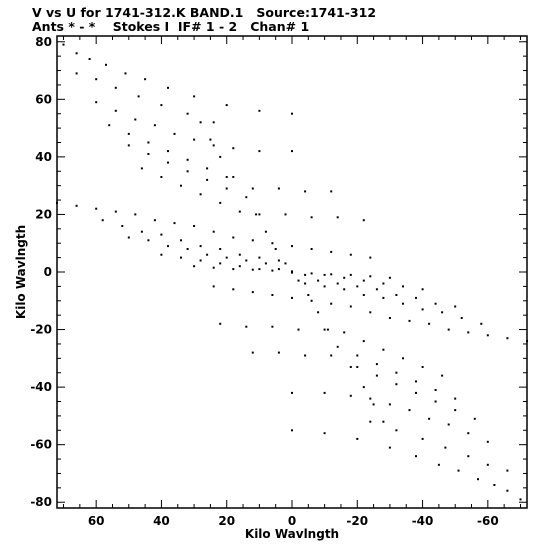 Image resolution: width=540 pixels, height=547 pixels. I want to click on x-tick-label: -60, so click(488, 521).